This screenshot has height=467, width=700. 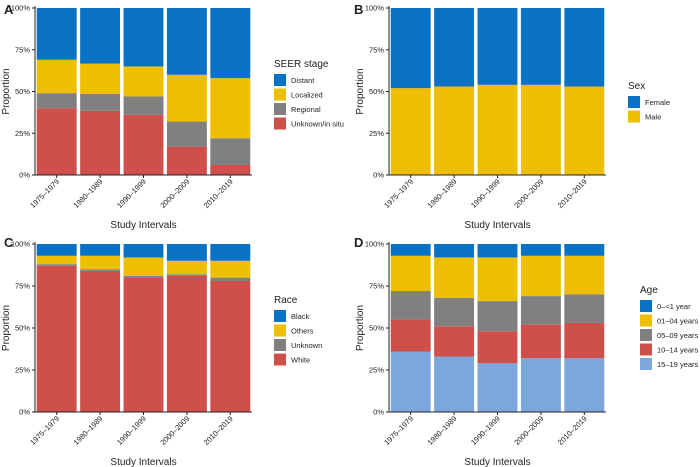 What do you see at coordinates (646, 306) in the screenshot?
I see `legend-key-d-0-1-year` at bounding box center [646, 306].